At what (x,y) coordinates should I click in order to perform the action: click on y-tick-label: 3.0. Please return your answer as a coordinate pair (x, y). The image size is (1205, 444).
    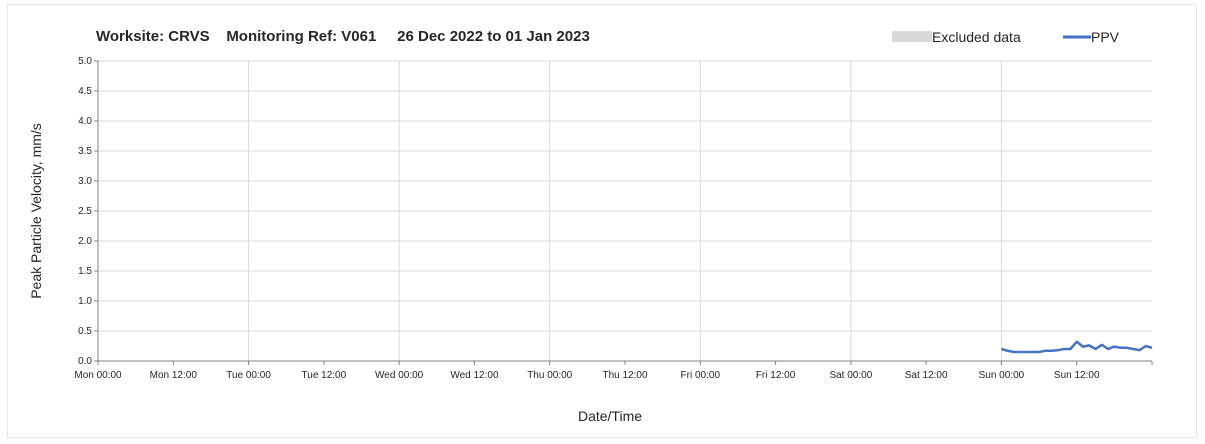
    Looking at the image, I should click on (85, 181).